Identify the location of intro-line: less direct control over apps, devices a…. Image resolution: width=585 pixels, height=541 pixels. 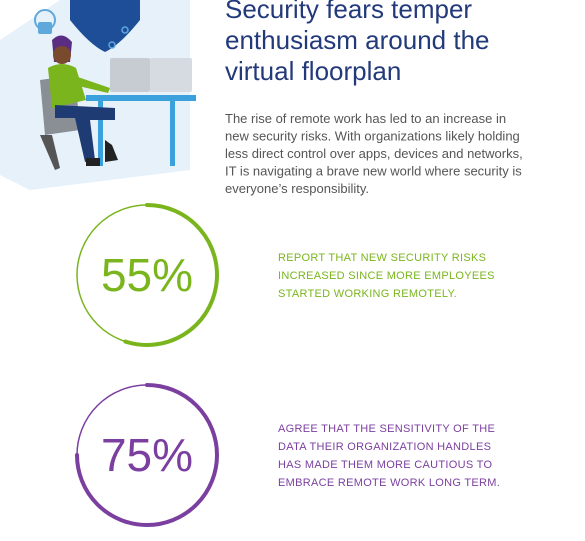
(374, 153).